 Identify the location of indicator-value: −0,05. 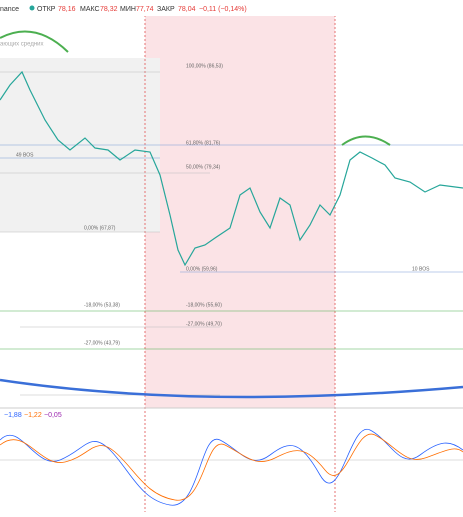
(53, 415).